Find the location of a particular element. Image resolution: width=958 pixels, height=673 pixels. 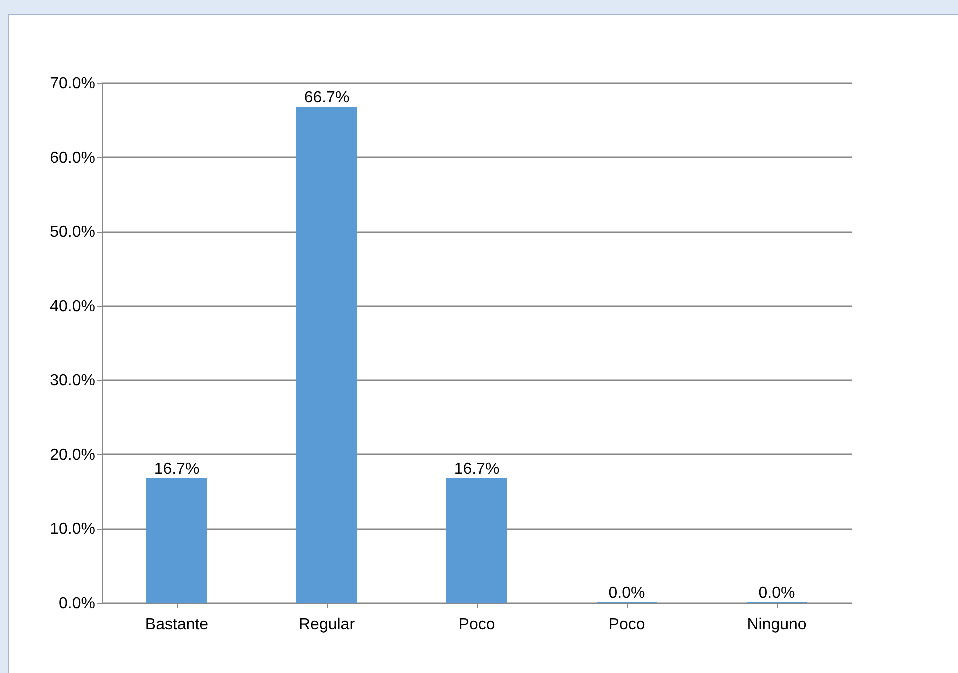

y-tick-label: 70.0% is located at coordinates (73, 84).